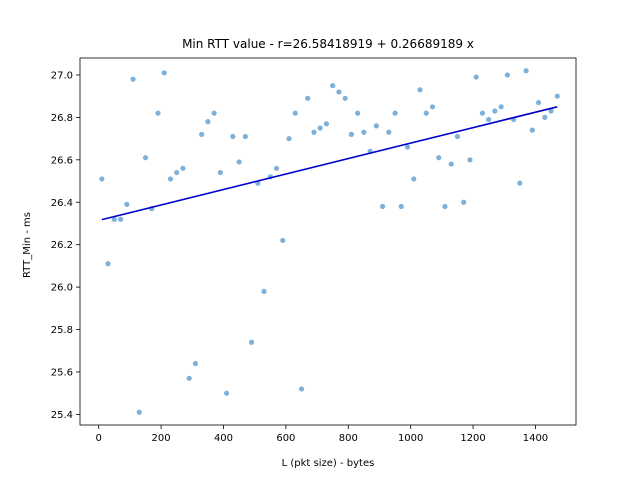 The width and height of the screenshot is (640, 480). What do you see at coordinates (62, 288) in the screenshot?
I see `y-tick-label: 26.0` at bounding box center [62, 288].